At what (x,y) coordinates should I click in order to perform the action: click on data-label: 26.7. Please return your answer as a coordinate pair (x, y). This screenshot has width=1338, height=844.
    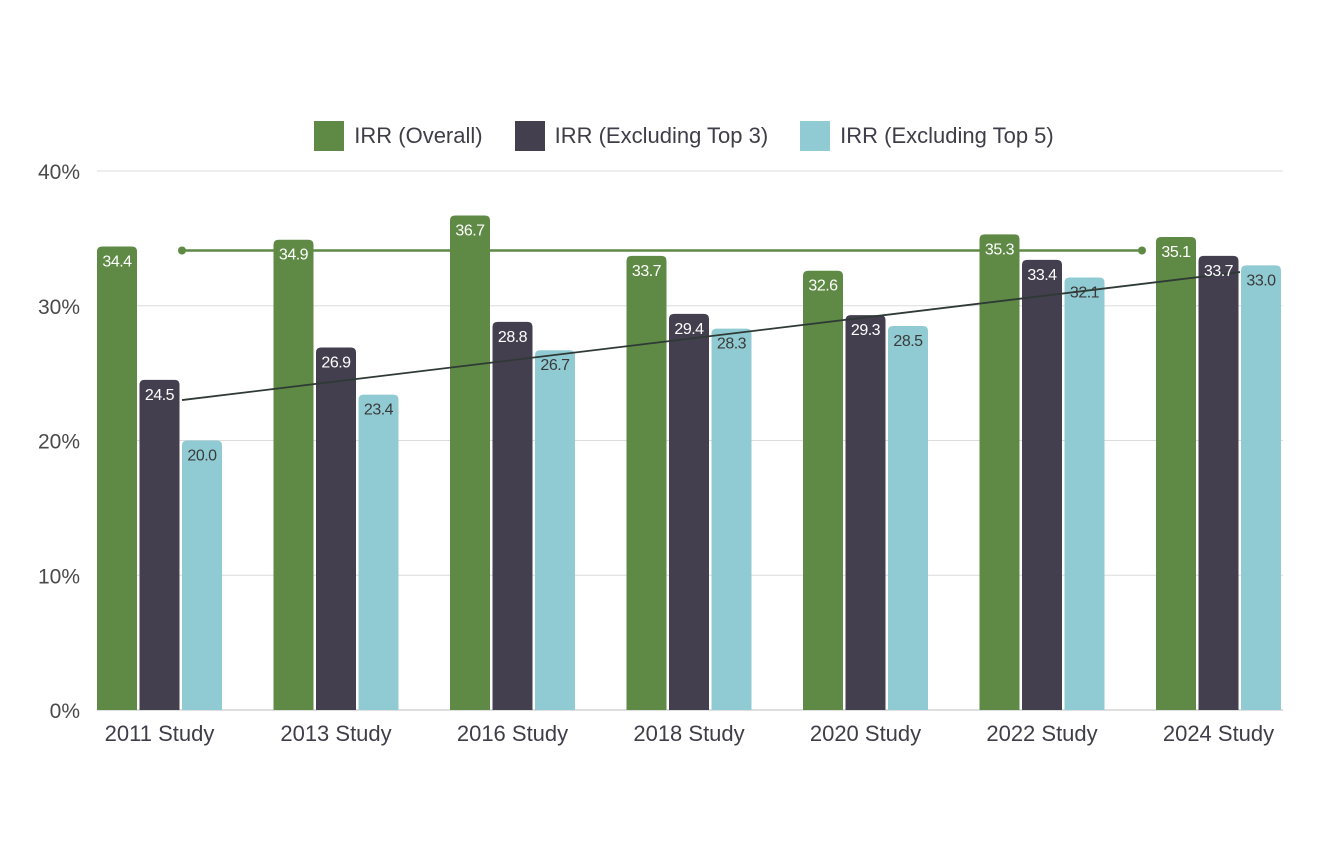
    Looking at the image, I should click on (555, 365).